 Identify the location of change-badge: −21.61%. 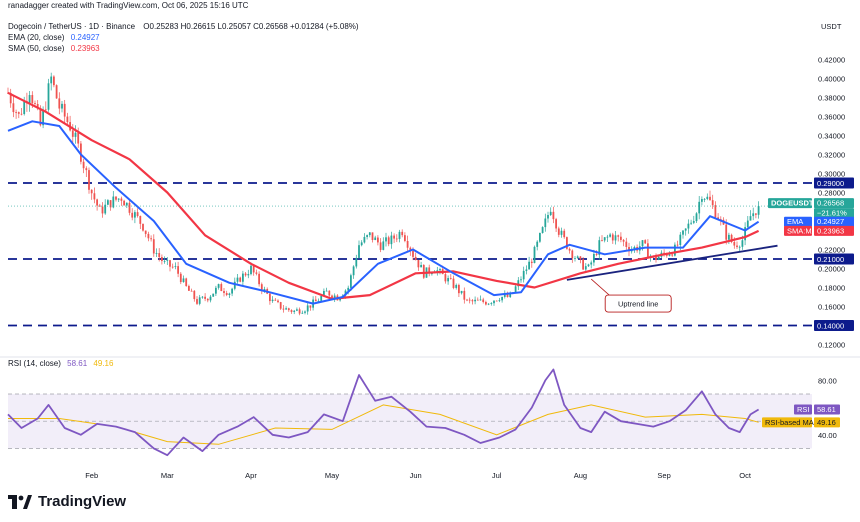
(832, 213).